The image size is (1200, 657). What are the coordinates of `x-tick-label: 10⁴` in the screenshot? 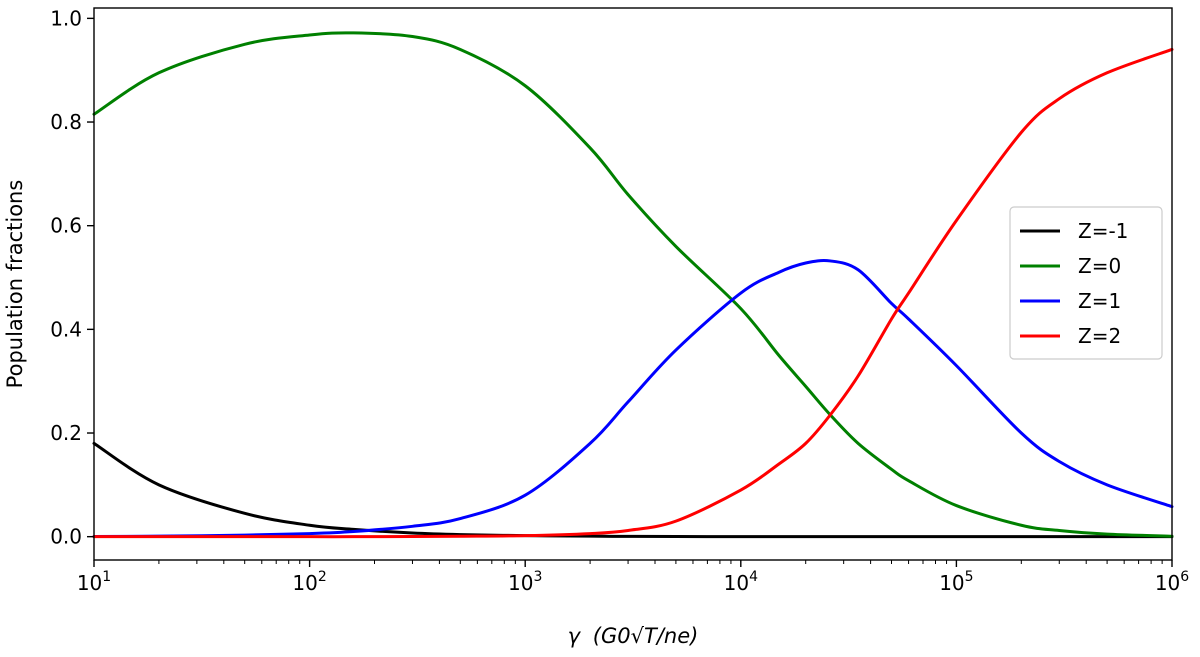 It's located at (741, 582).